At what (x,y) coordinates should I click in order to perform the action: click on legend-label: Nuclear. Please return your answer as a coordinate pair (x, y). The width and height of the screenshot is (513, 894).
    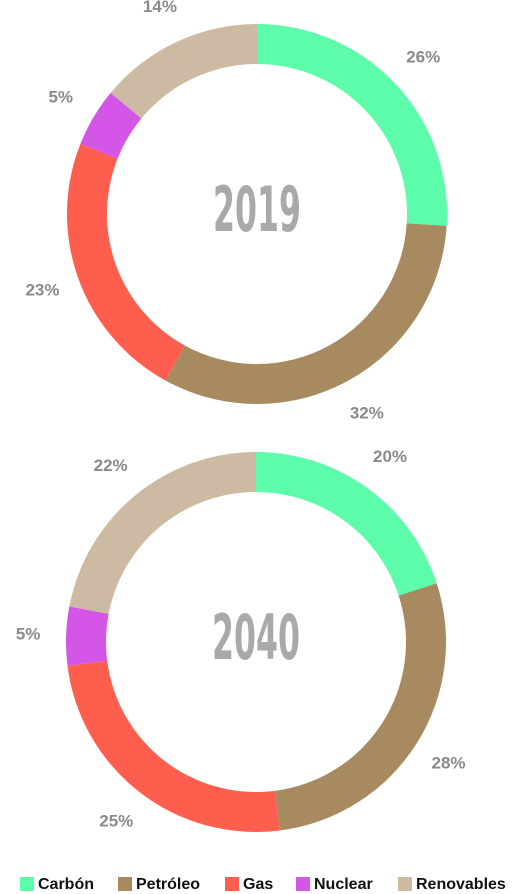
    Looking at the image, I should click on (343, 884).